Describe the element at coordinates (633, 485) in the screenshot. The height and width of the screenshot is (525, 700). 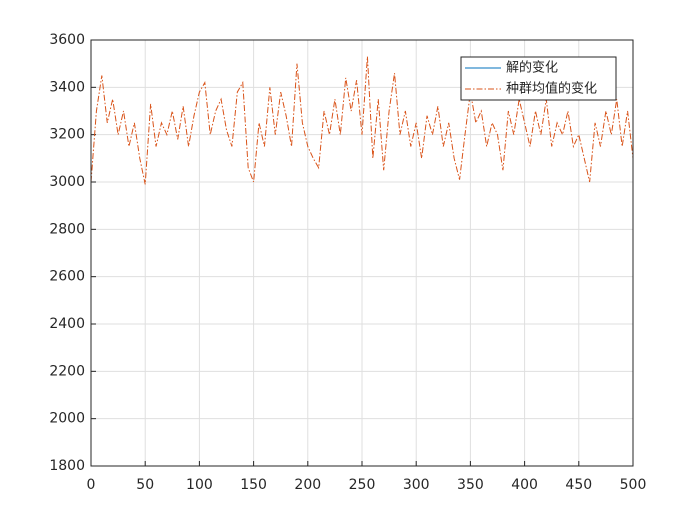
I see `x-tick-label: 500` at that location.